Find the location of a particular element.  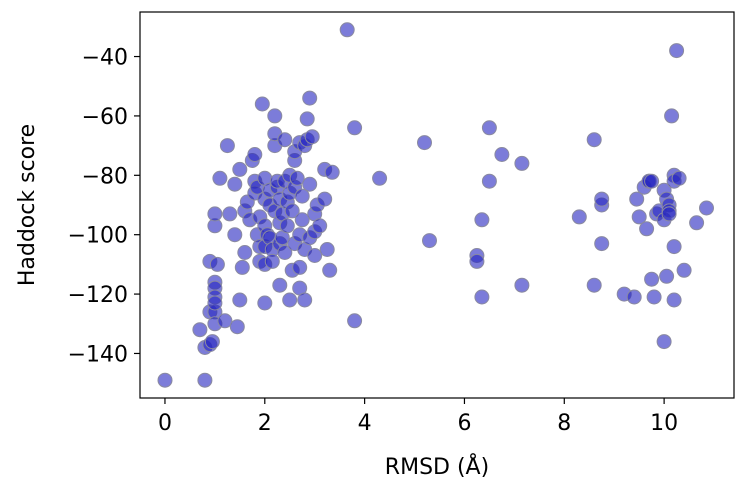

y-tick-label: −80 is located at coordinates (105, 176).